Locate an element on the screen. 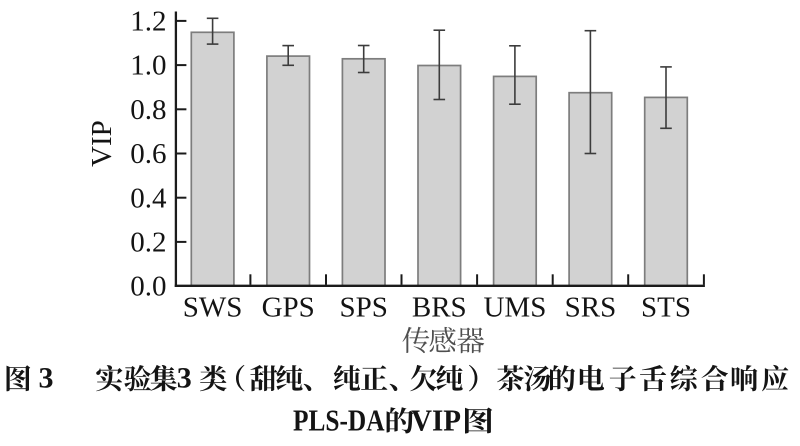  svg-text: 0.2 is located at coordinates (148, 243).